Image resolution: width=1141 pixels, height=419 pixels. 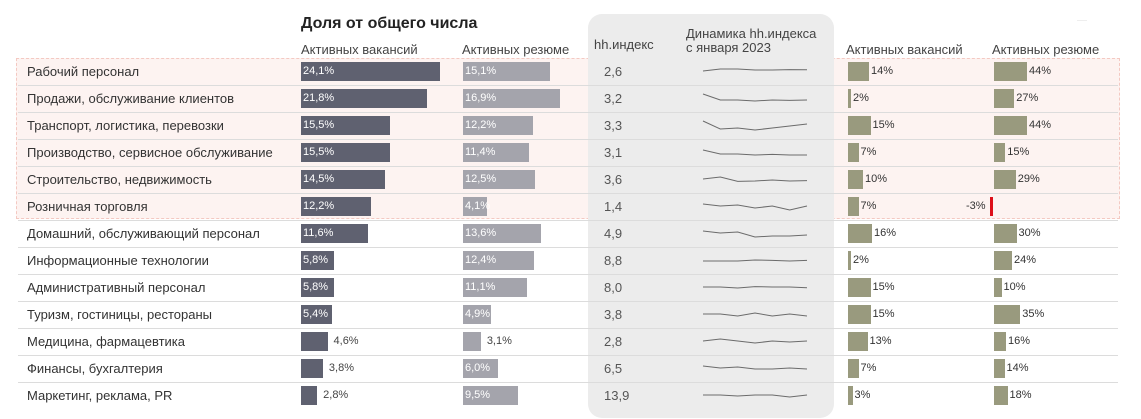 I want to click on vacancy-share-label: 24,1%, so click(x=319, y=71).